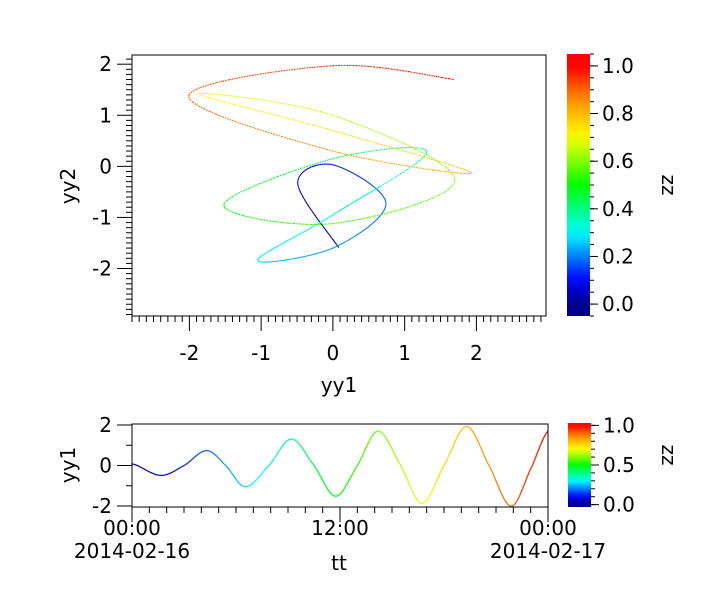 The height and width of the screenshot is (604, 722). I want to click on top-colorbar, so click(578, 185).